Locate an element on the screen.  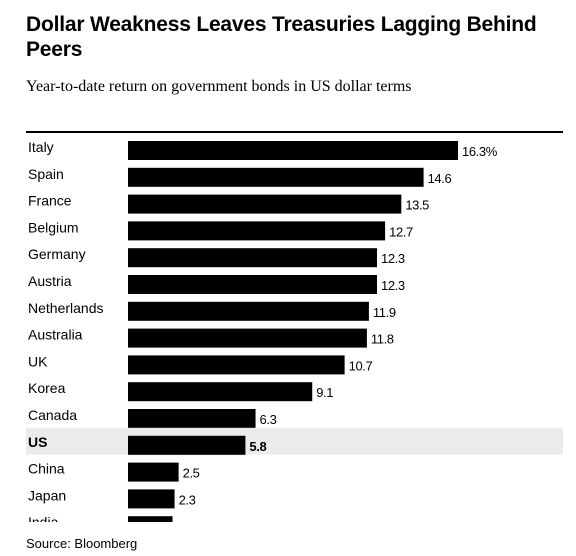
bar-uk is located at coordinates (236, 365).